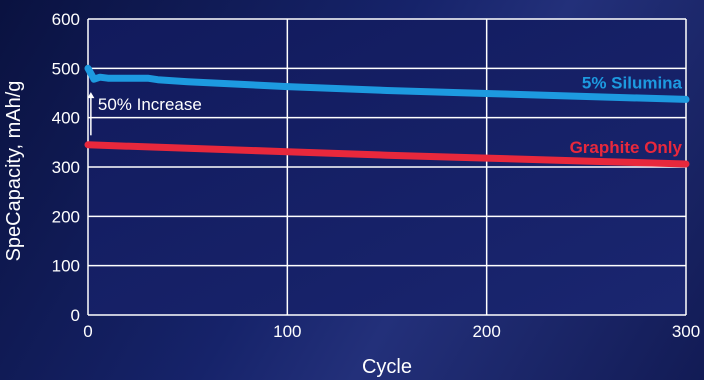  I want to click on series-label-graphite: Graphite Only, so click(626, 147).